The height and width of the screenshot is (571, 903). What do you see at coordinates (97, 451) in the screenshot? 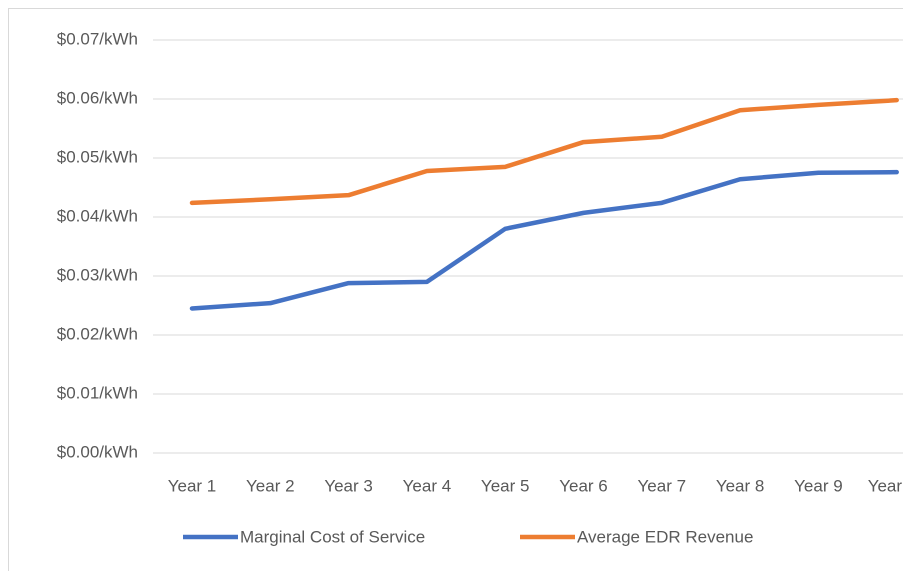
I see `y-tick-label: $0.00/kWh` at bounding box center [97, 451].